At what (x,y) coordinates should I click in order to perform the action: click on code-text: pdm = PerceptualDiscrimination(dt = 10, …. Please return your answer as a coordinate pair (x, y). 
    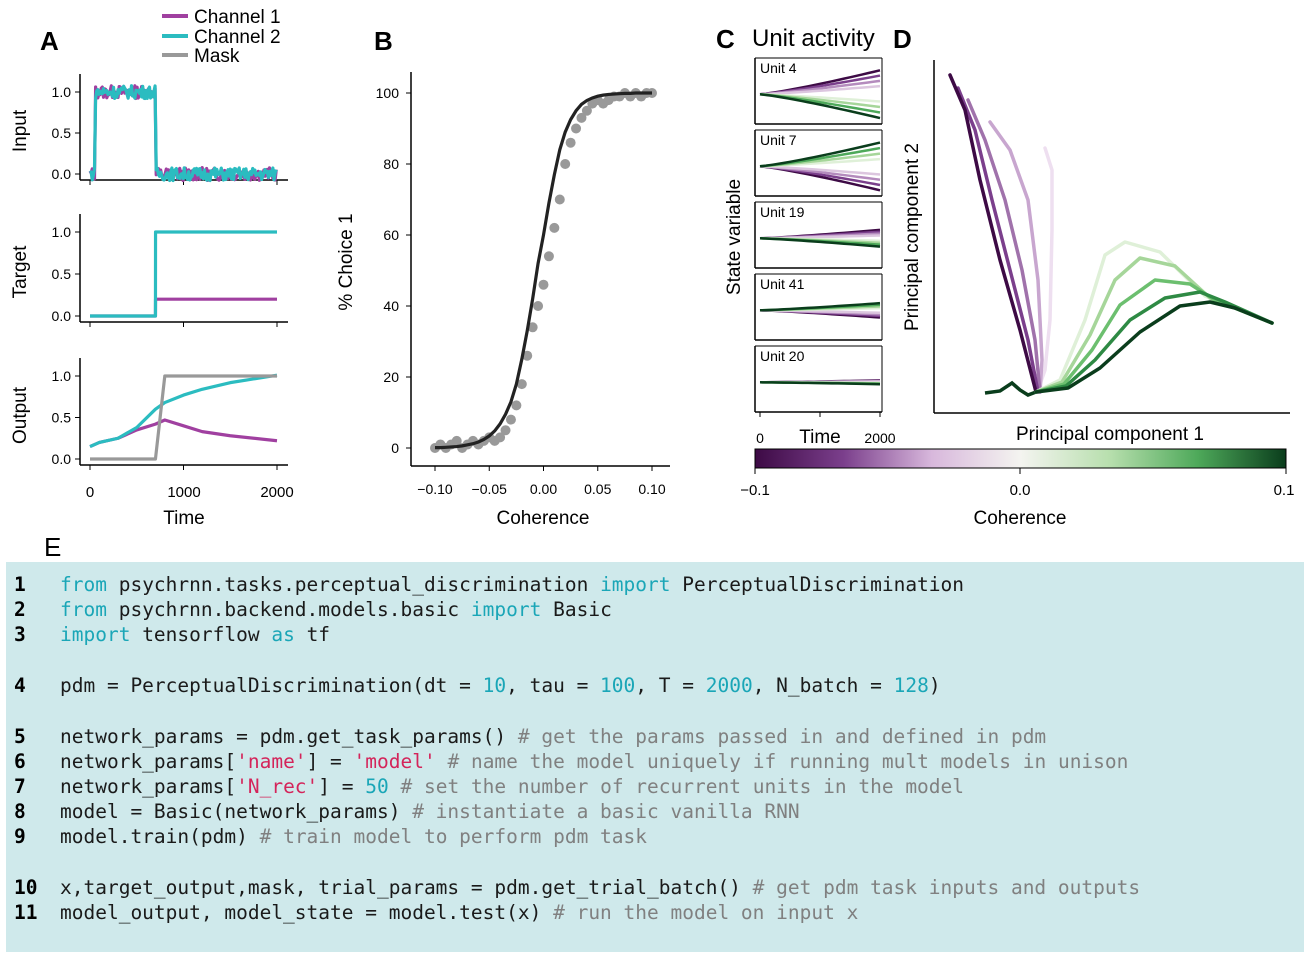
    Looking at the image, I should click on (500, 685).